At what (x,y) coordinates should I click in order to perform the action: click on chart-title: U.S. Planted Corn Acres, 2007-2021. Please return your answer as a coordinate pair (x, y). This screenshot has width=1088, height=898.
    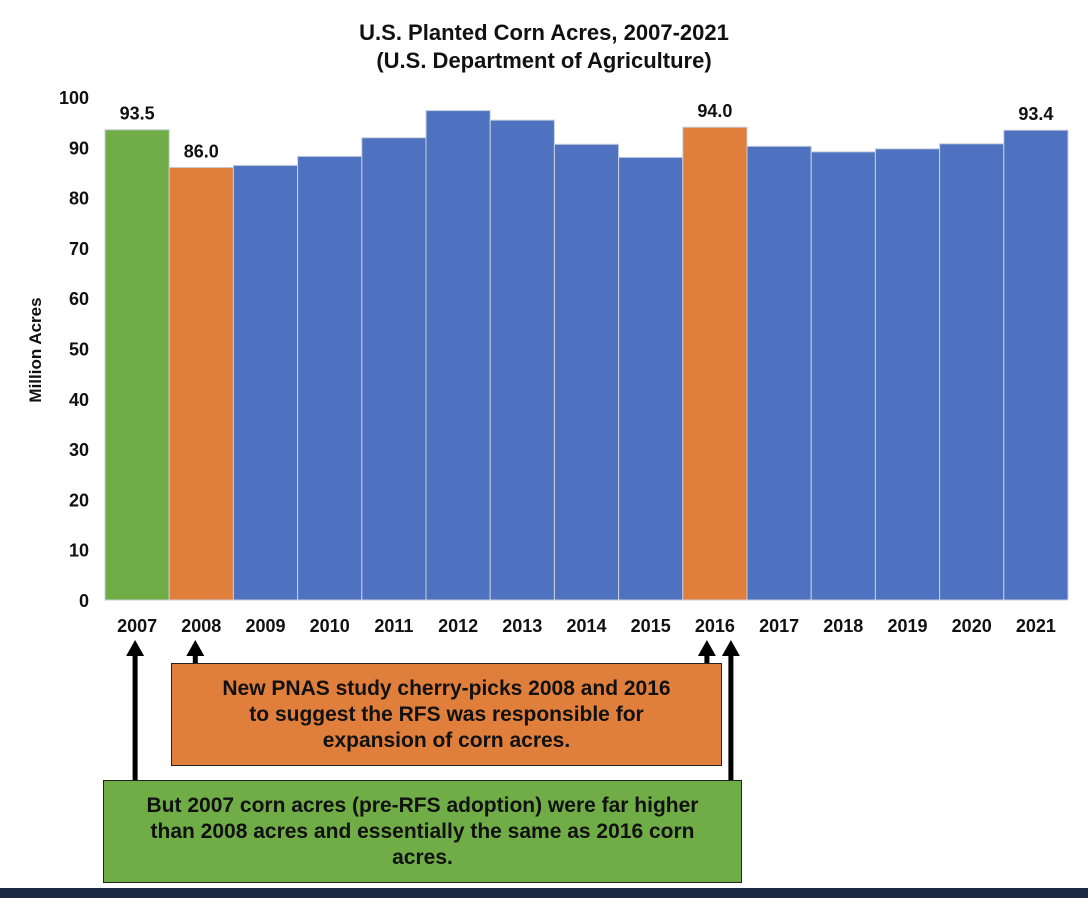
    Looking at the image, I should click on (544, 32).